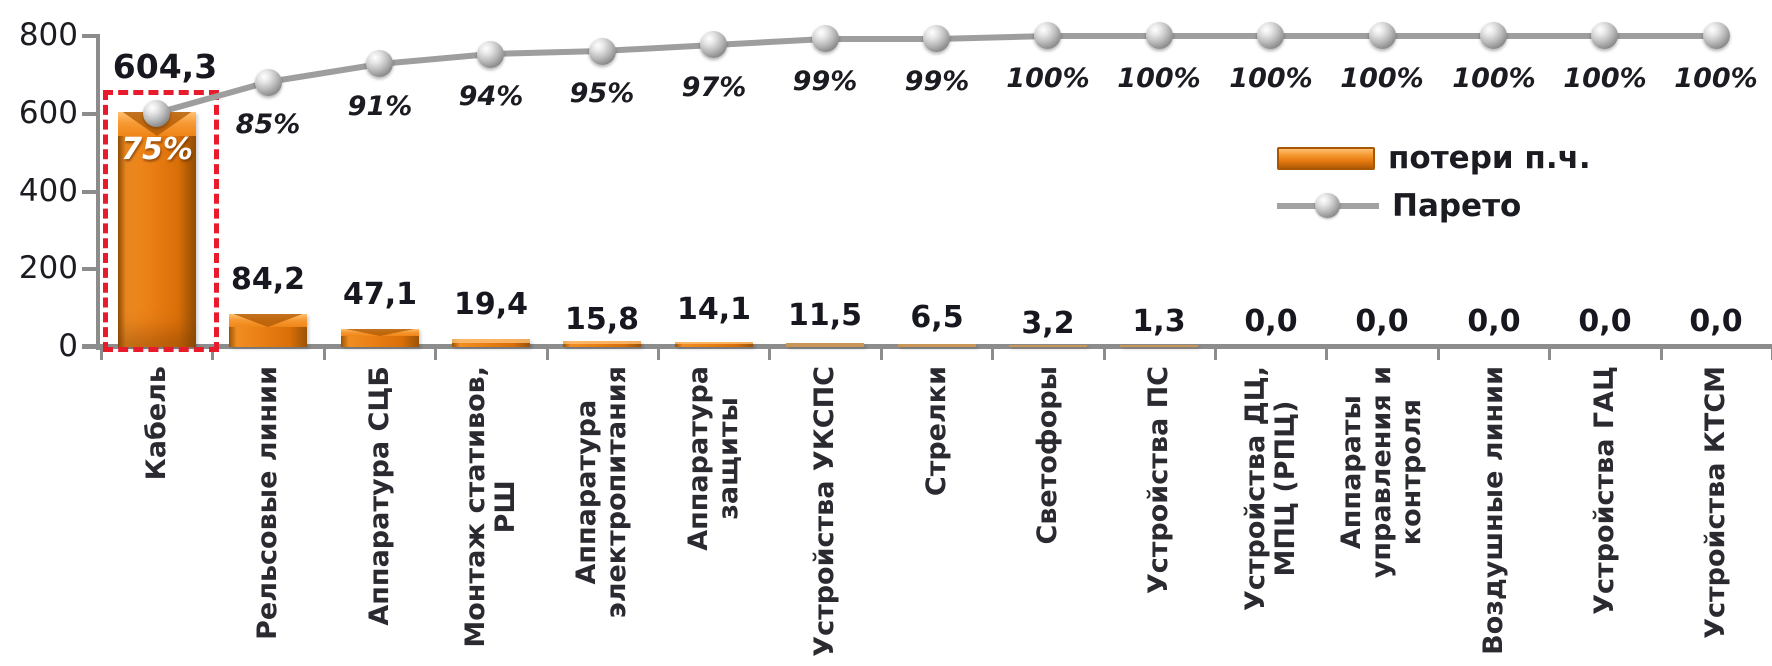 This screenshot has height=666, width=1772. I want to click on category-label-text: Воздушные линии, so click(1493, 510).